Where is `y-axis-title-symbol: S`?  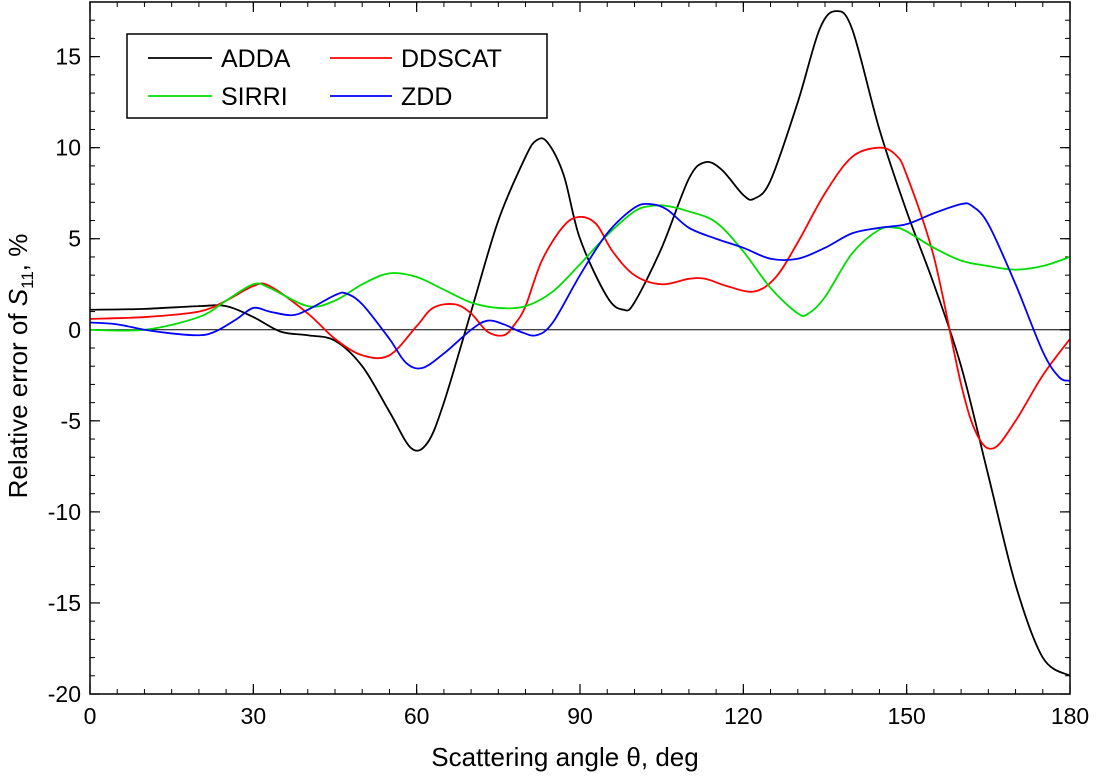 y-axis-title-symbol: S is located at coordinates (18, 297).